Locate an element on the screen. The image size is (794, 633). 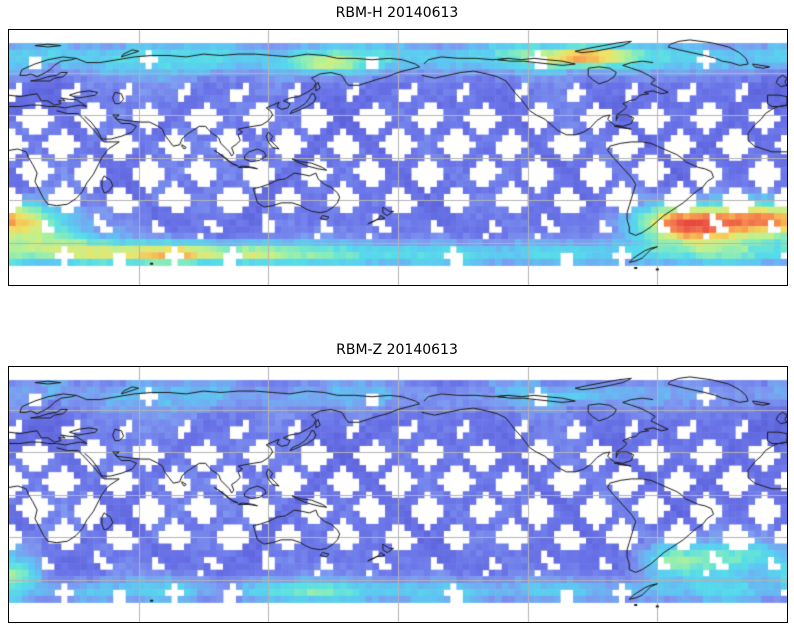
rbm-h-panel-title: RBM-H 20140613 is located at coordinates (397, 13).